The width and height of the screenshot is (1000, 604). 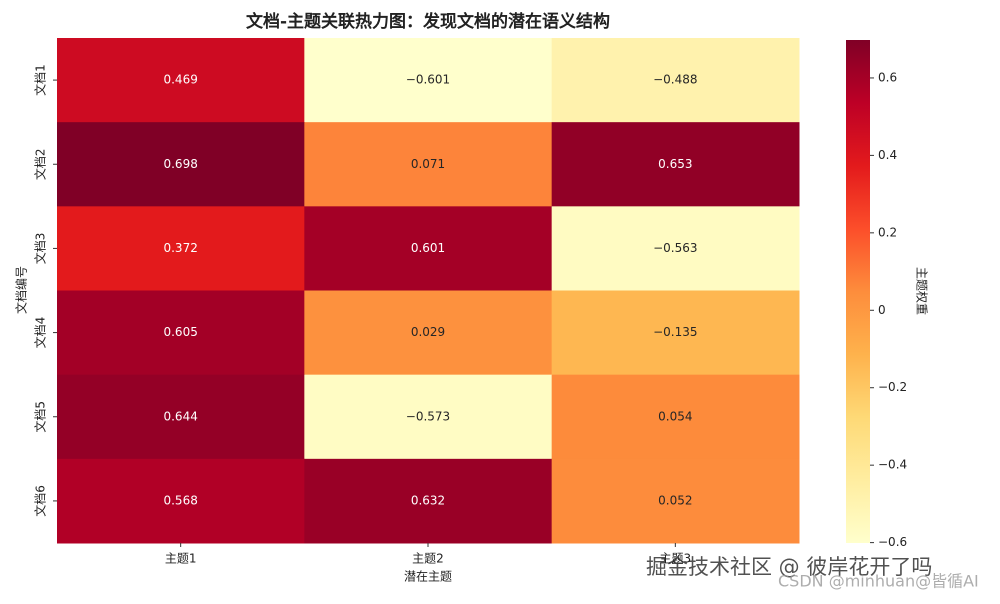 What do you see at coordinates (887, 77) in the screenshot?
I see `colorbar-tick-label: 0.6` at bounding box center [887, 77].